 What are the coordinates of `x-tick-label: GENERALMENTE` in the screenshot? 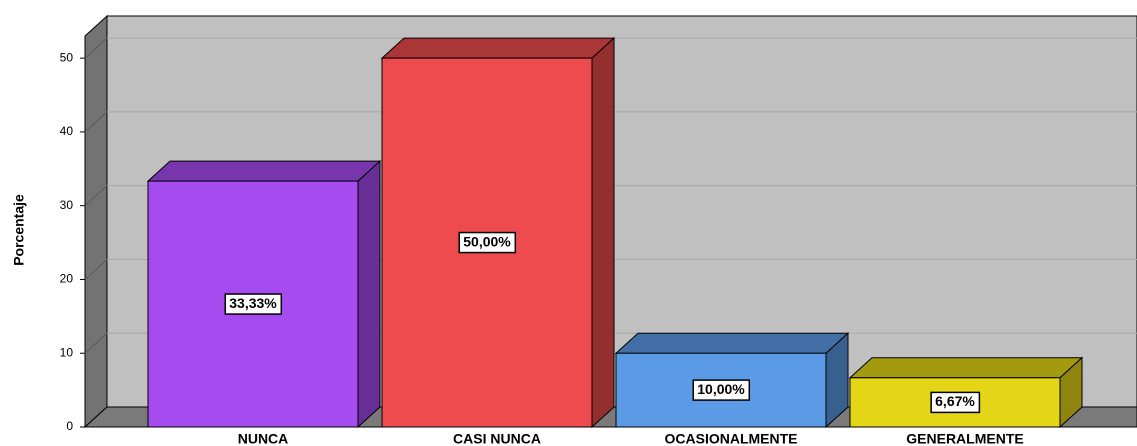 It's located at (964, 438).